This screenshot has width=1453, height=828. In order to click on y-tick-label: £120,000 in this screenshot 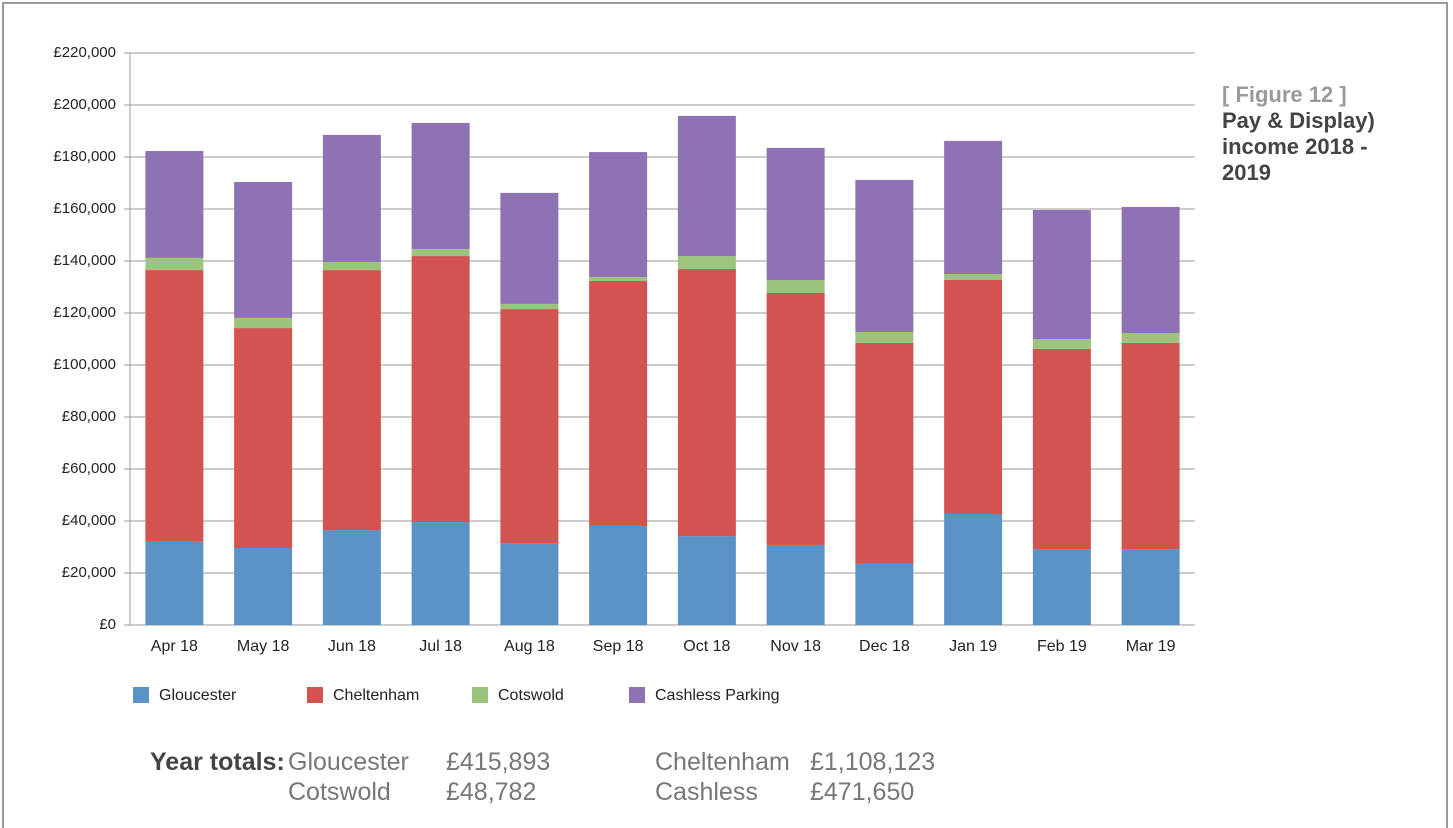, I will do `click(84, 312)`.